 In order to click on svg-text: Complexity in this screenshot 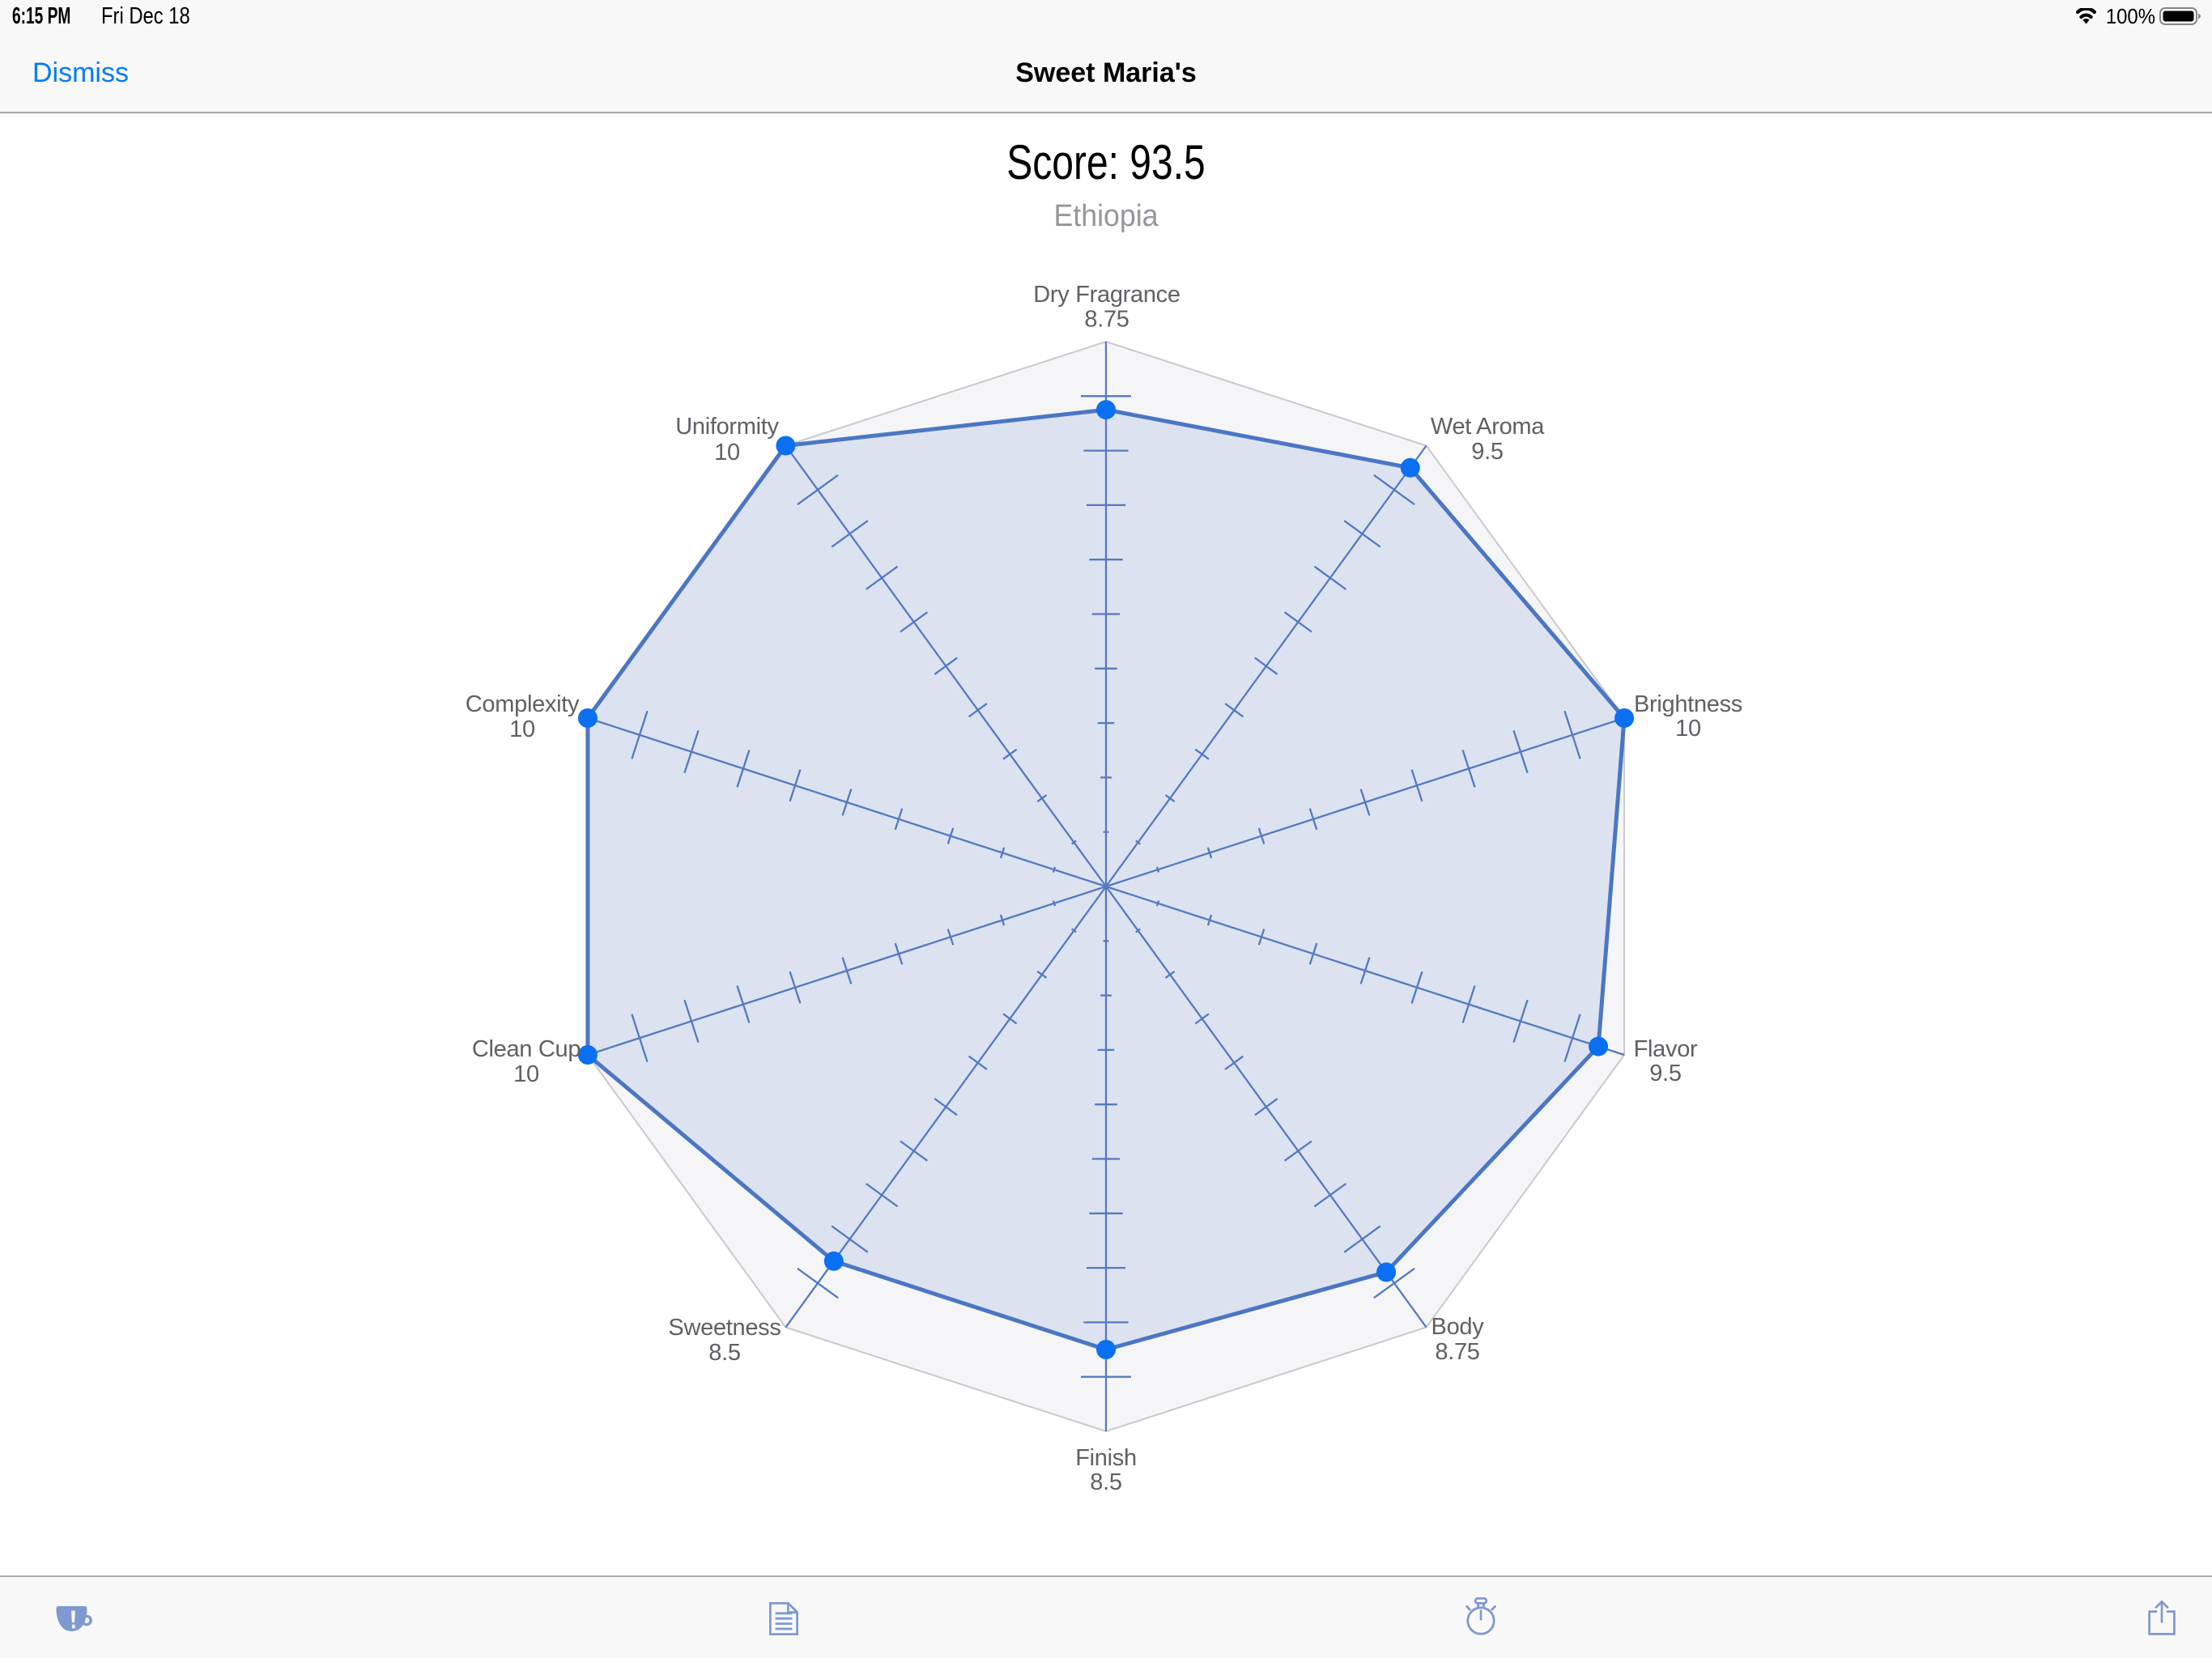, I will do `click(523, 704)`.